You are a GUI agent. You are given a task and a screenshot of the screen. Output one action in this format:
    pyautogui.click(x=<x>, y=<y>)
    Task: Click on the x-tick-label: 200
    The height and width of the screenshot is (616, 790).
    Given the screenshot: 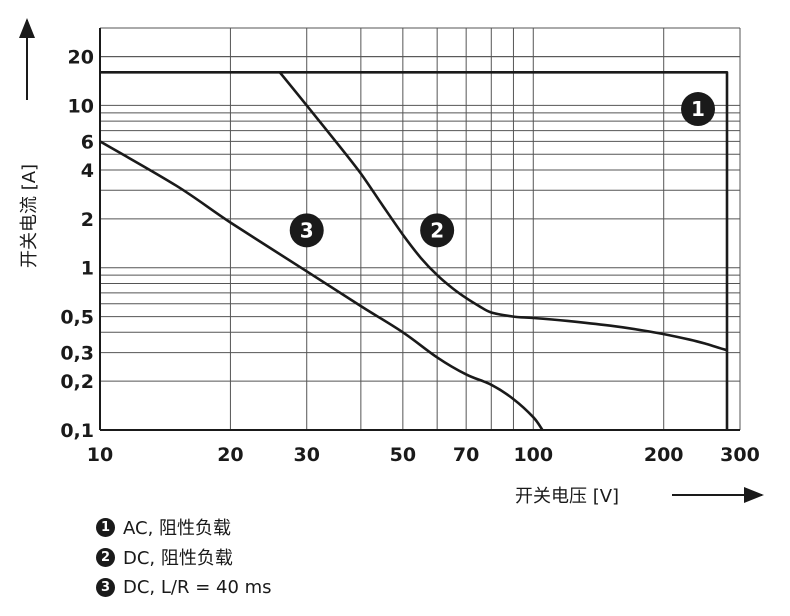 What is the action you would take?
    pyautogui.click(x=664, y=455)
    